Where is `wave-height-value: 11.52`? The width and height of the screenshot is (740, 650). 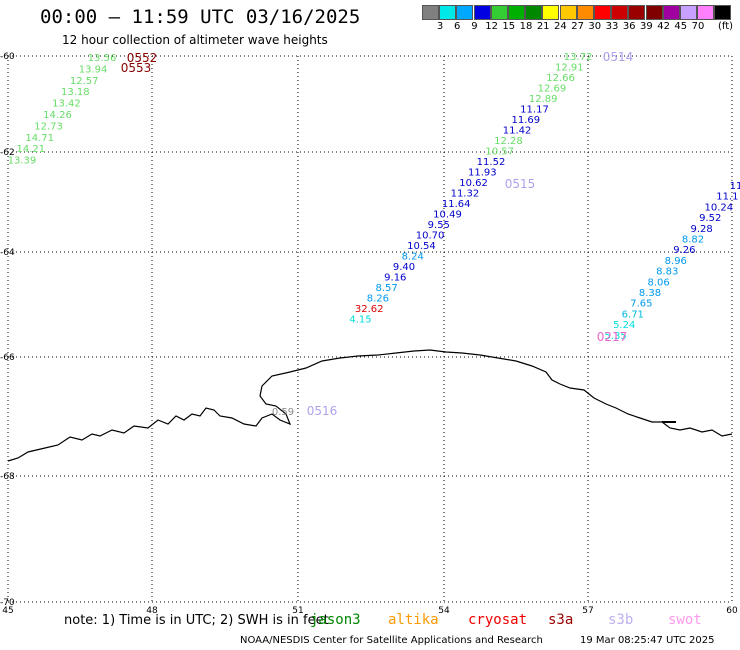
wave-height-value: 11.52 is located at coordinates (491, 162).